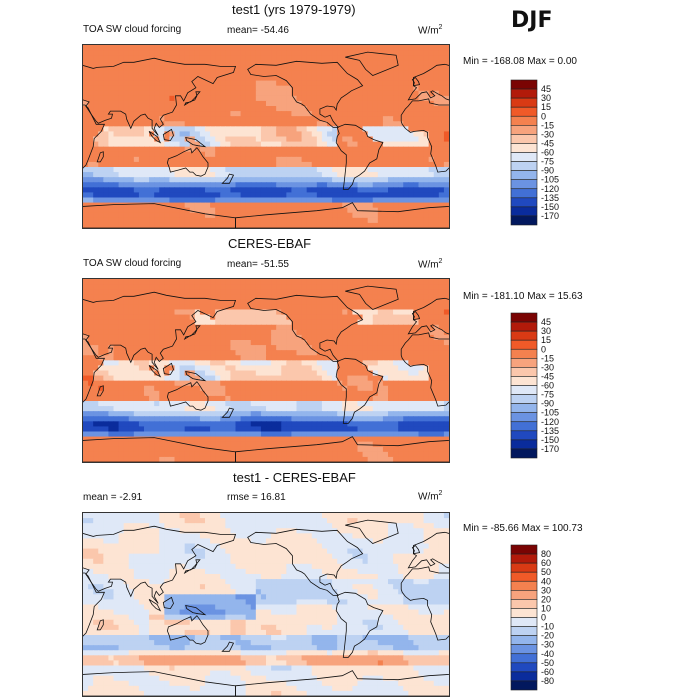  Describe the element at coordinates (547, 153) in the screenshot. I see `colorbar-level-label: -60` at that location.